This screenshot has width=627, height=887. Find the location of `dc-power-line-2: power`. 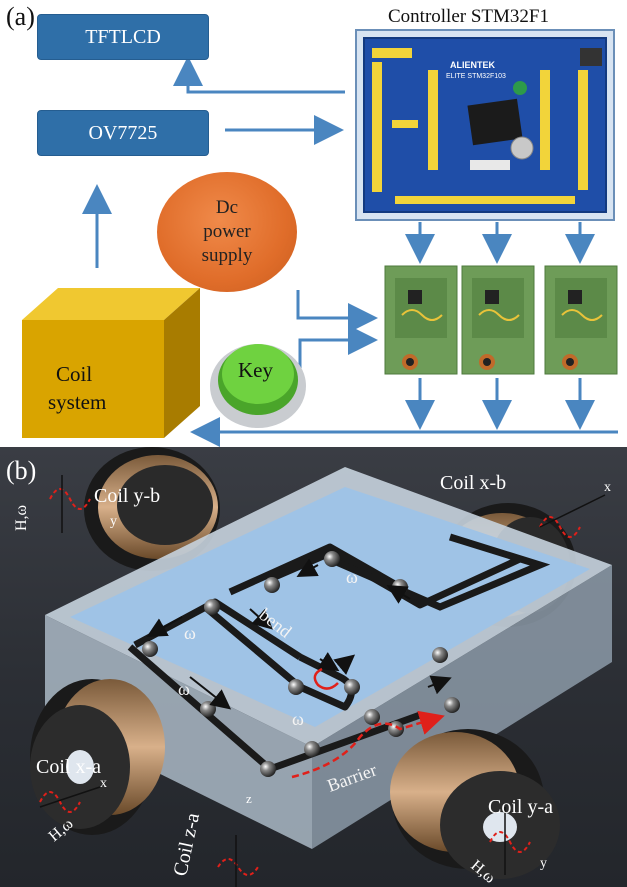

dc-power-line-2: power is located at coordinates (227, 232).